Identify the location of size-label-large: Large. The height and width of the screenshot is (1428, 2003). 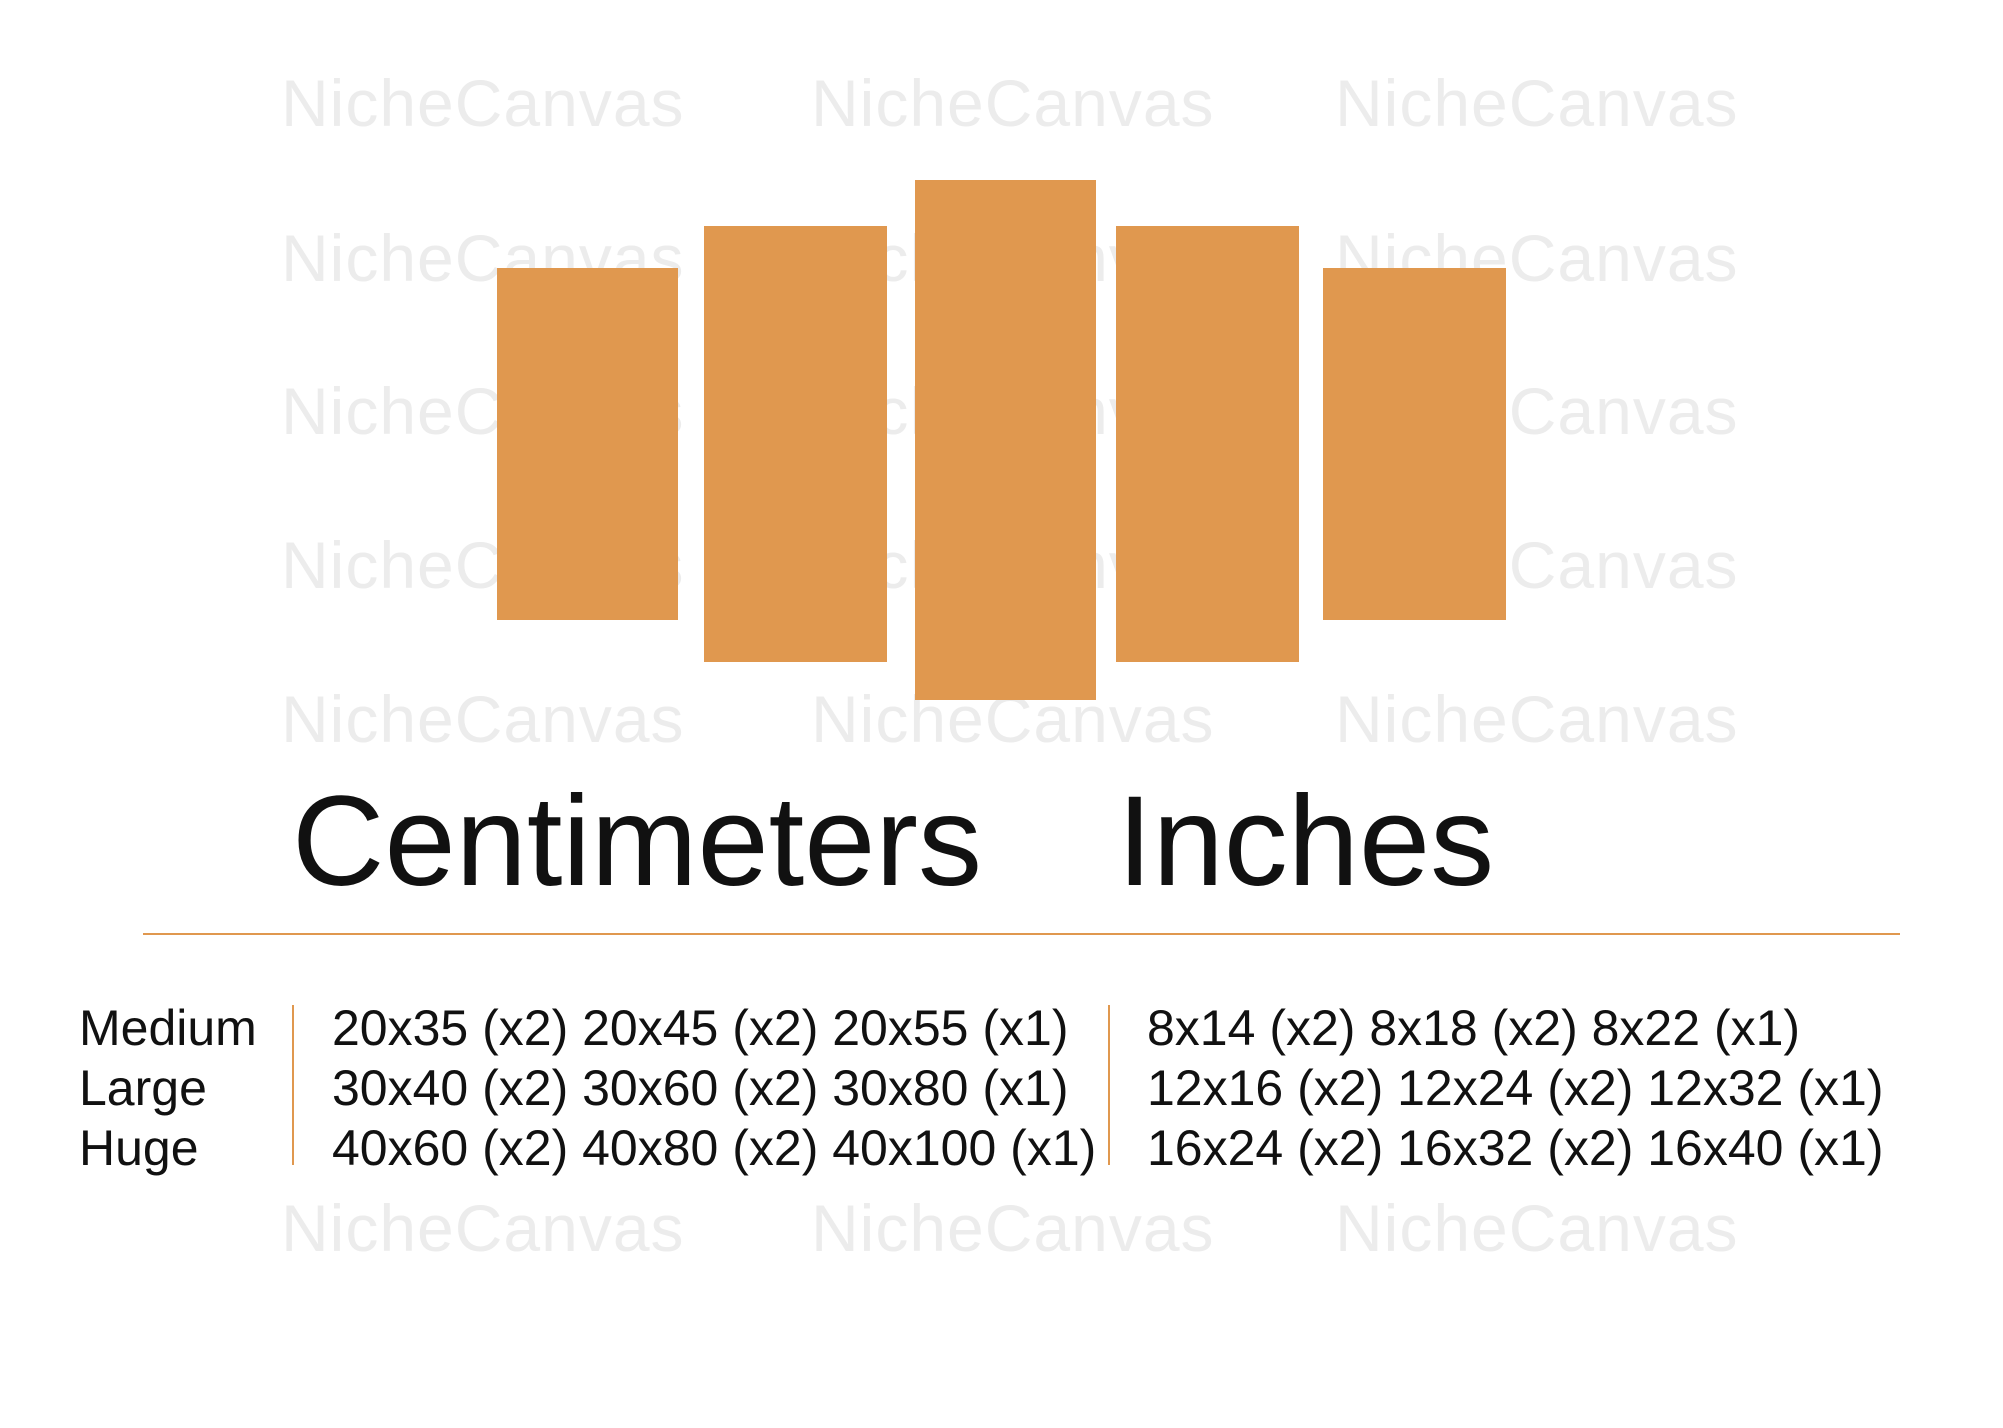
(143, 1088).